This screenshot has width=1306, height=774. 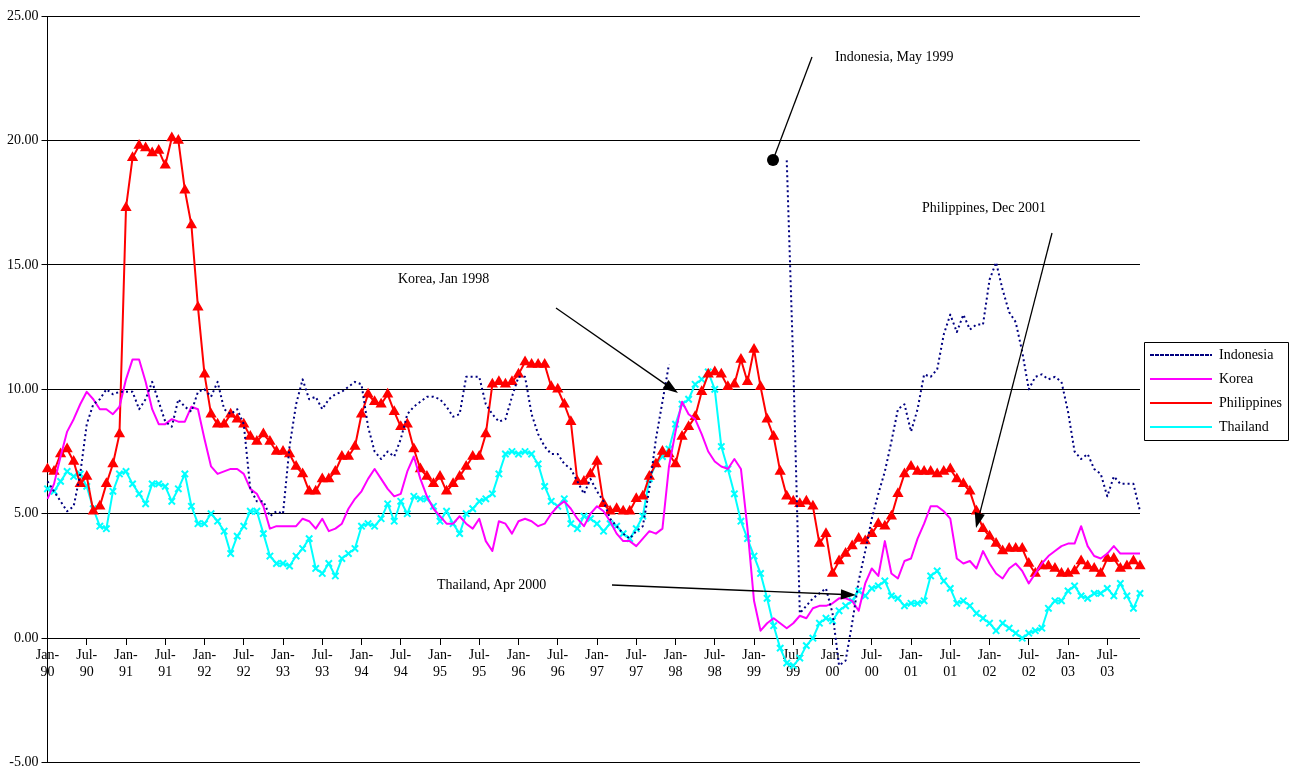 What do you see at coordinates (165, 663) in the screenshot?
I see `x-tick-label: Jul-91` at bounding box center [165, 663].